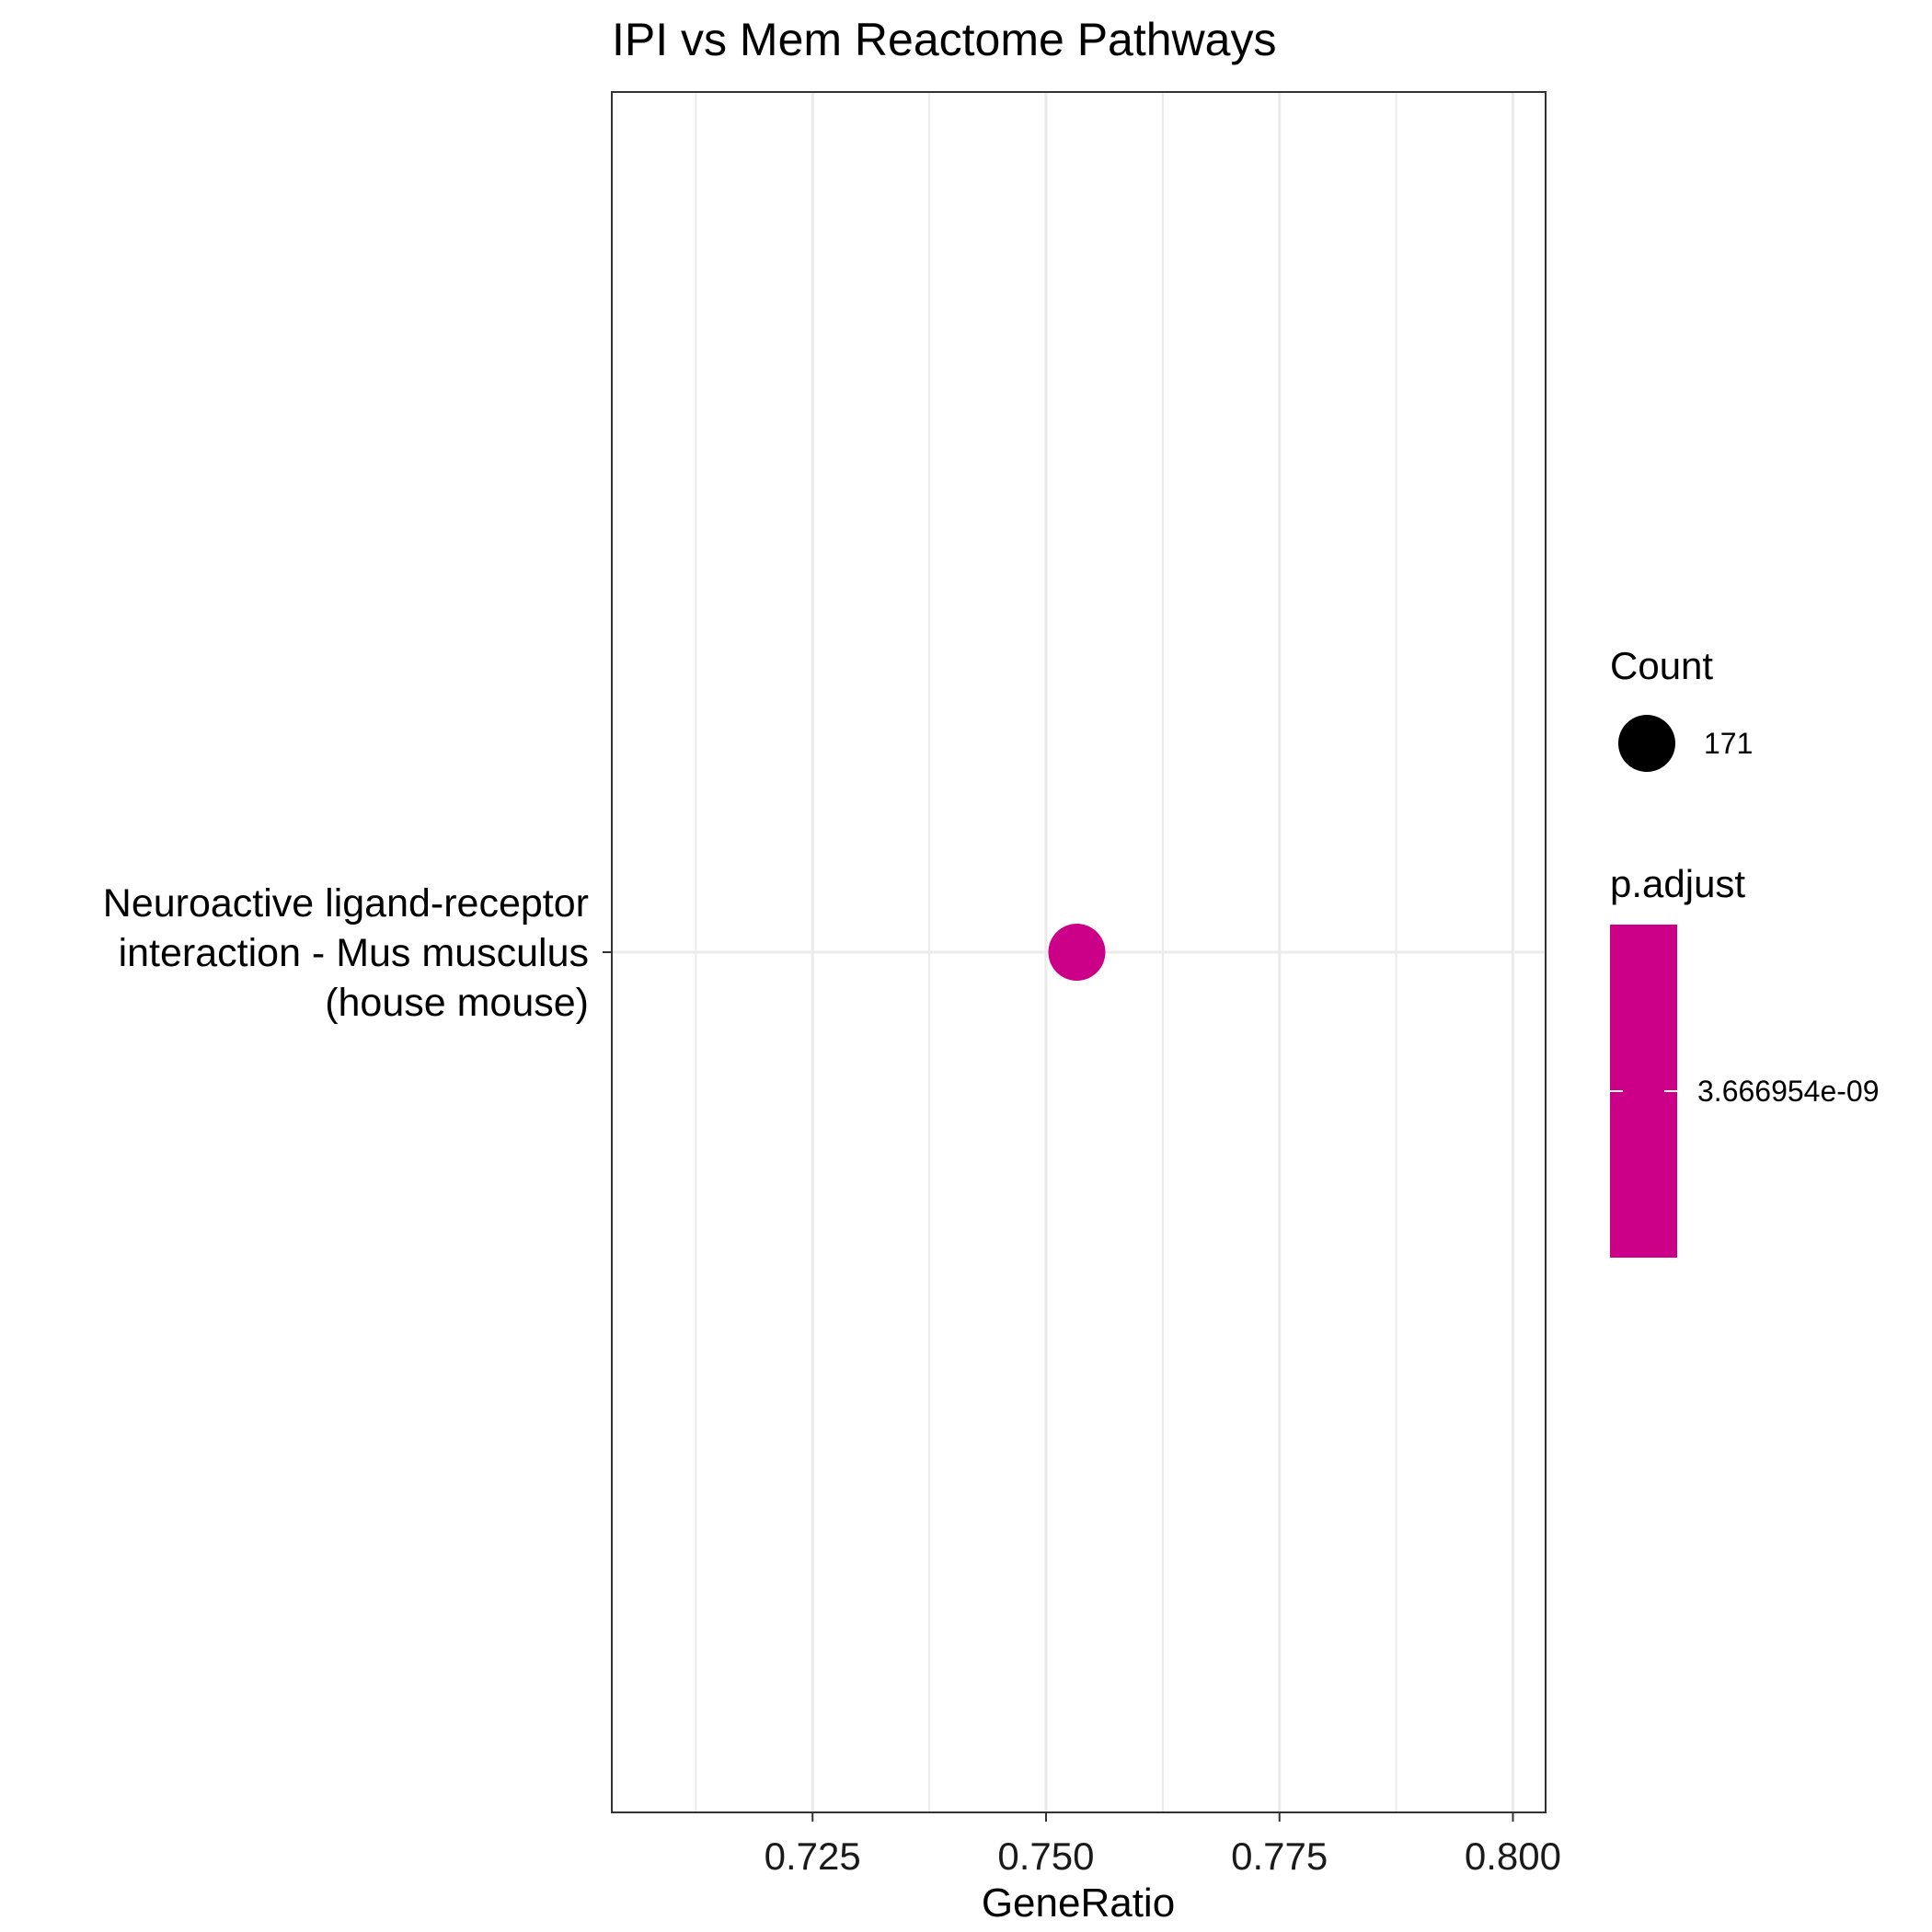 The width and height of the screenshot is (1932, 1932). I want to click on legend-count-key, so click(1646, 743).